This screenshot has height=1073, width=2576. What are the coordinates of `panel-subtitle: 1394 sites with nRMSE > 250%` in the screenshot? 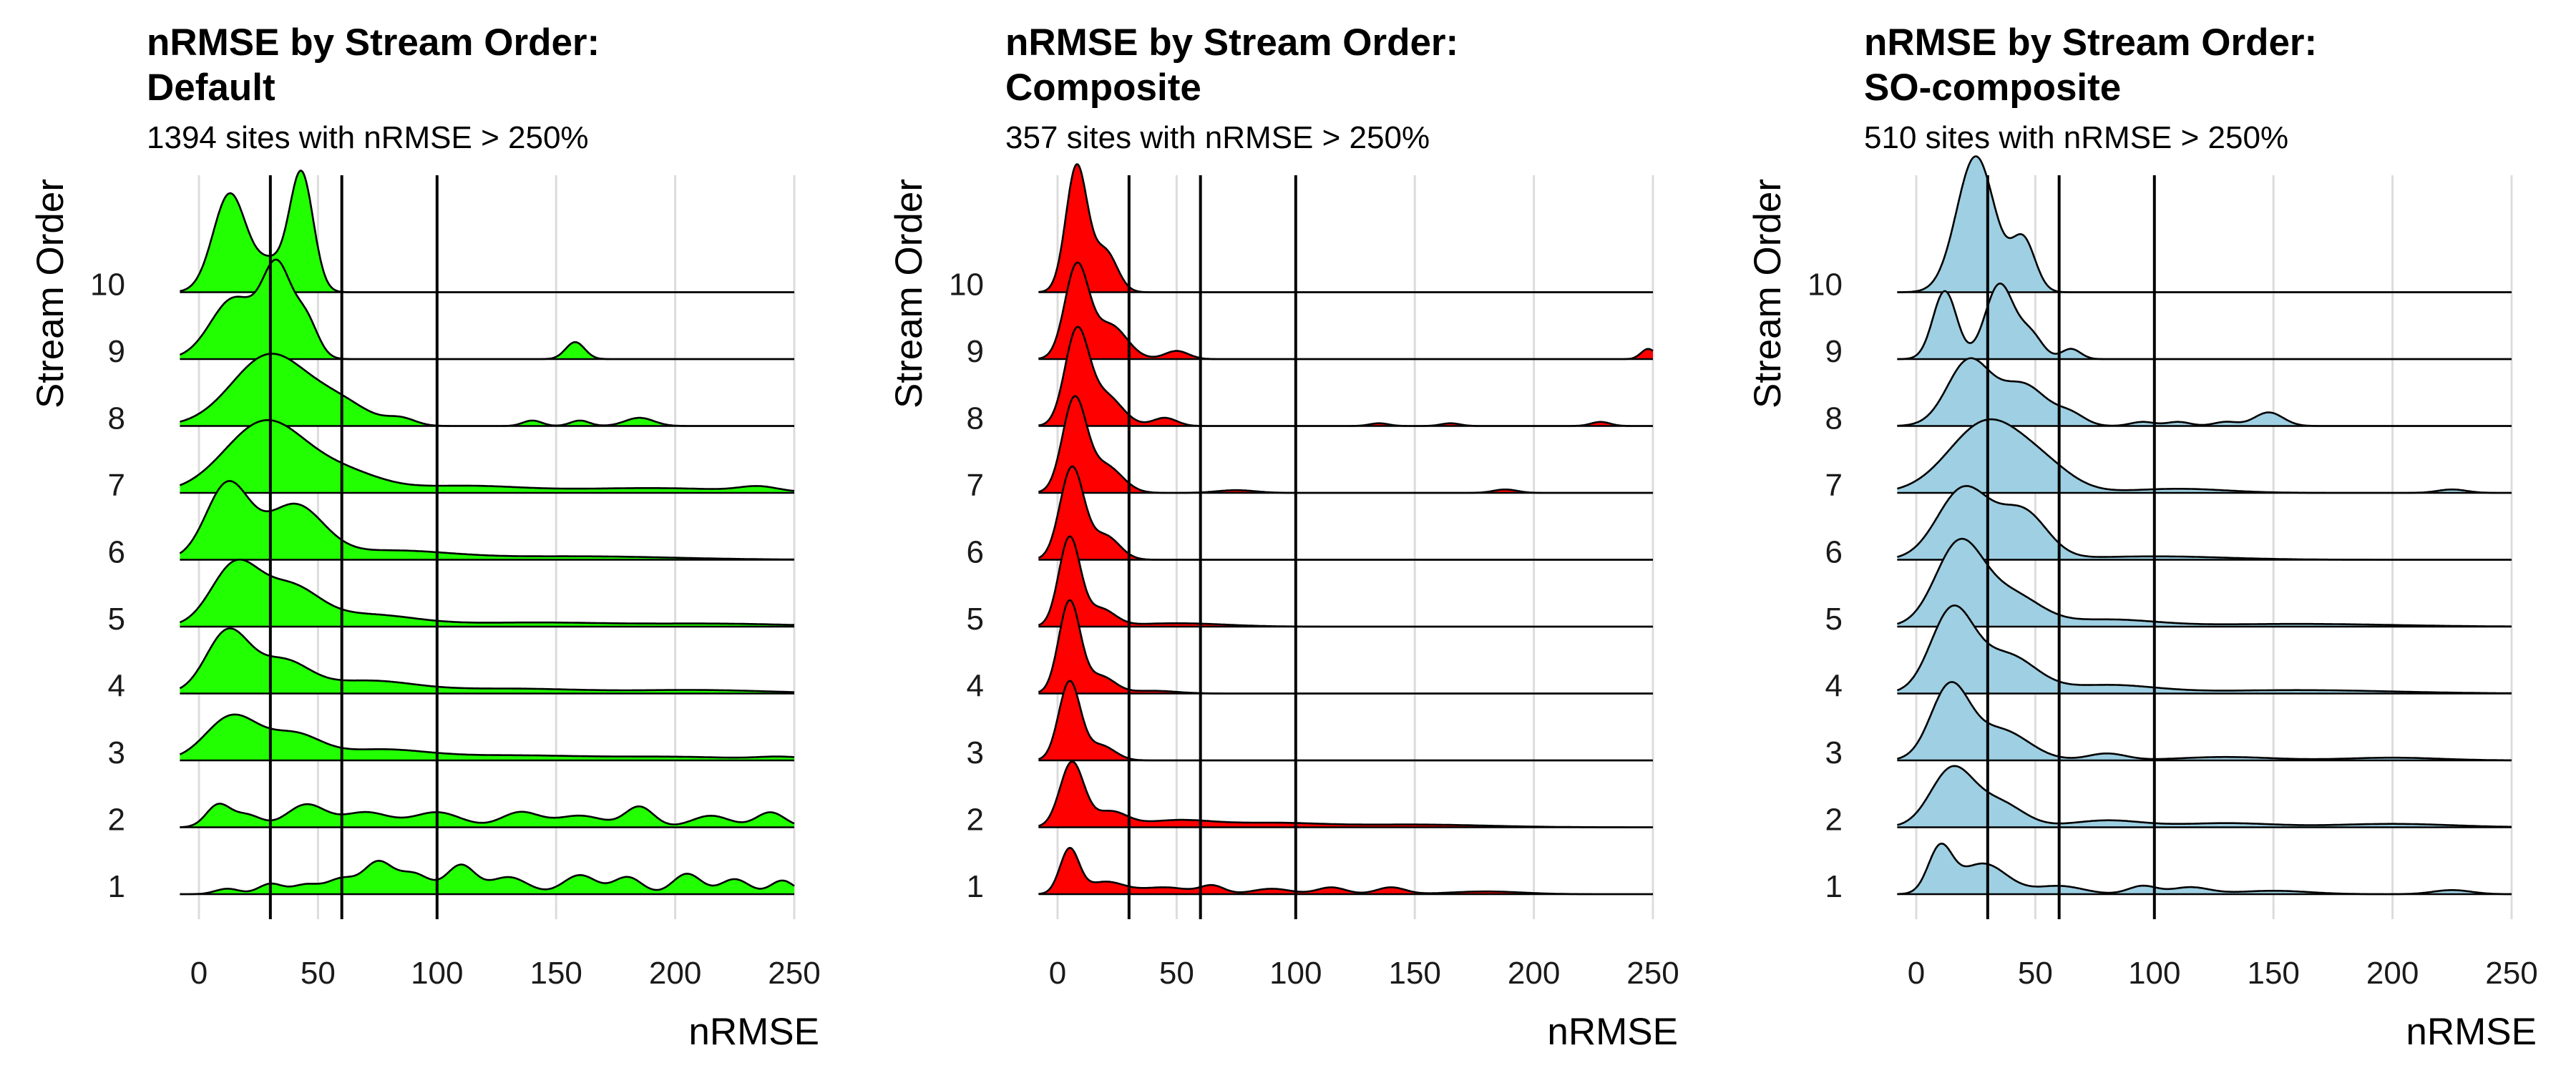 It's located at (368, 137).